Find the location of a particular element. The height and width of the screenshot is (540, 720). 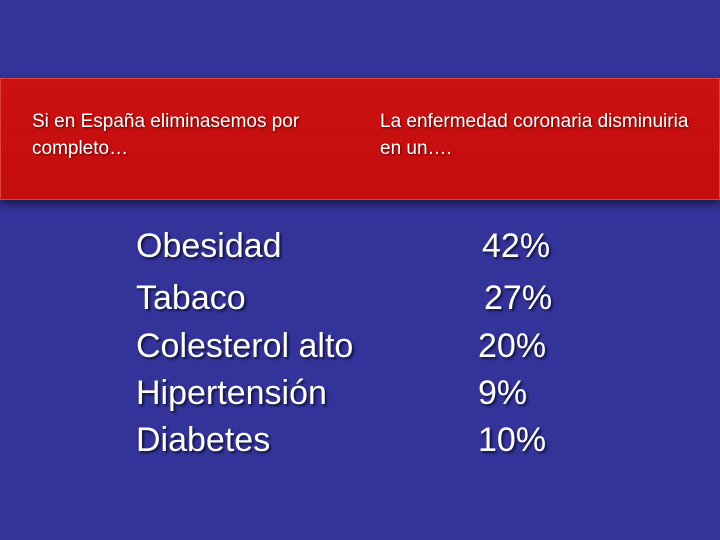

factor-label-tabaco: Tabaco is located at coordinates (191, 298).